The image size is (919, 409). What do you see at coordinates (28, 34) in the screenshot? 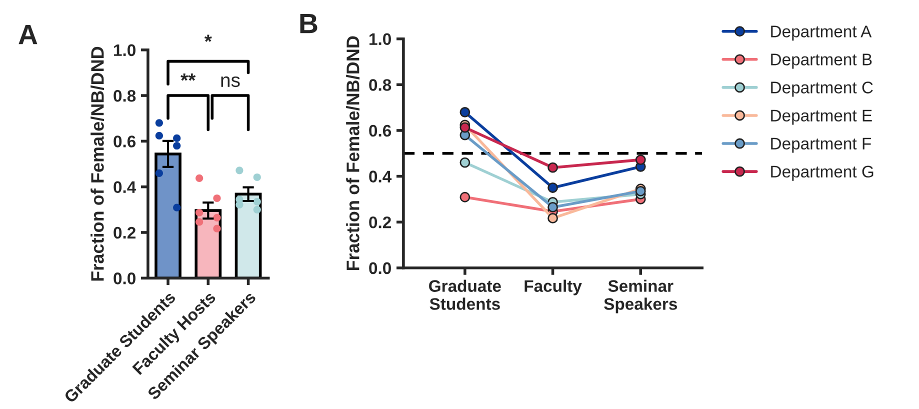
I see `chart-title: A` at bounding box center [28, 34].